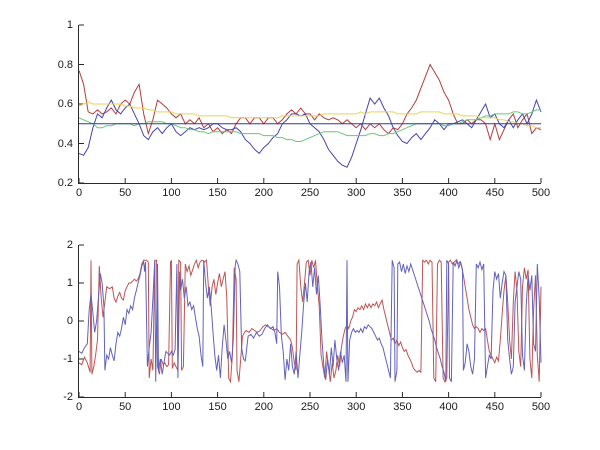 This screenshot has width=600, height=450. I want to click on series-yellow-slow-signal, so click(309, 115).